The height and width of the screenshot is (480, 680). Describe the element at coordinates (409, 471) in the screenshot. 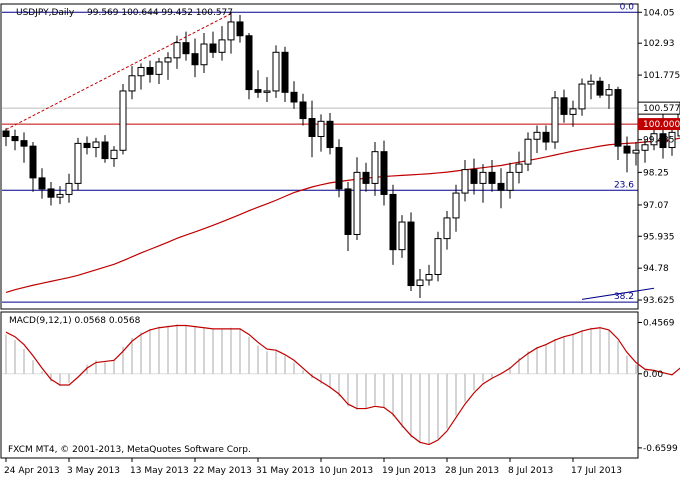

I see `date-axis-label: 19 Jun 2013` at that location.